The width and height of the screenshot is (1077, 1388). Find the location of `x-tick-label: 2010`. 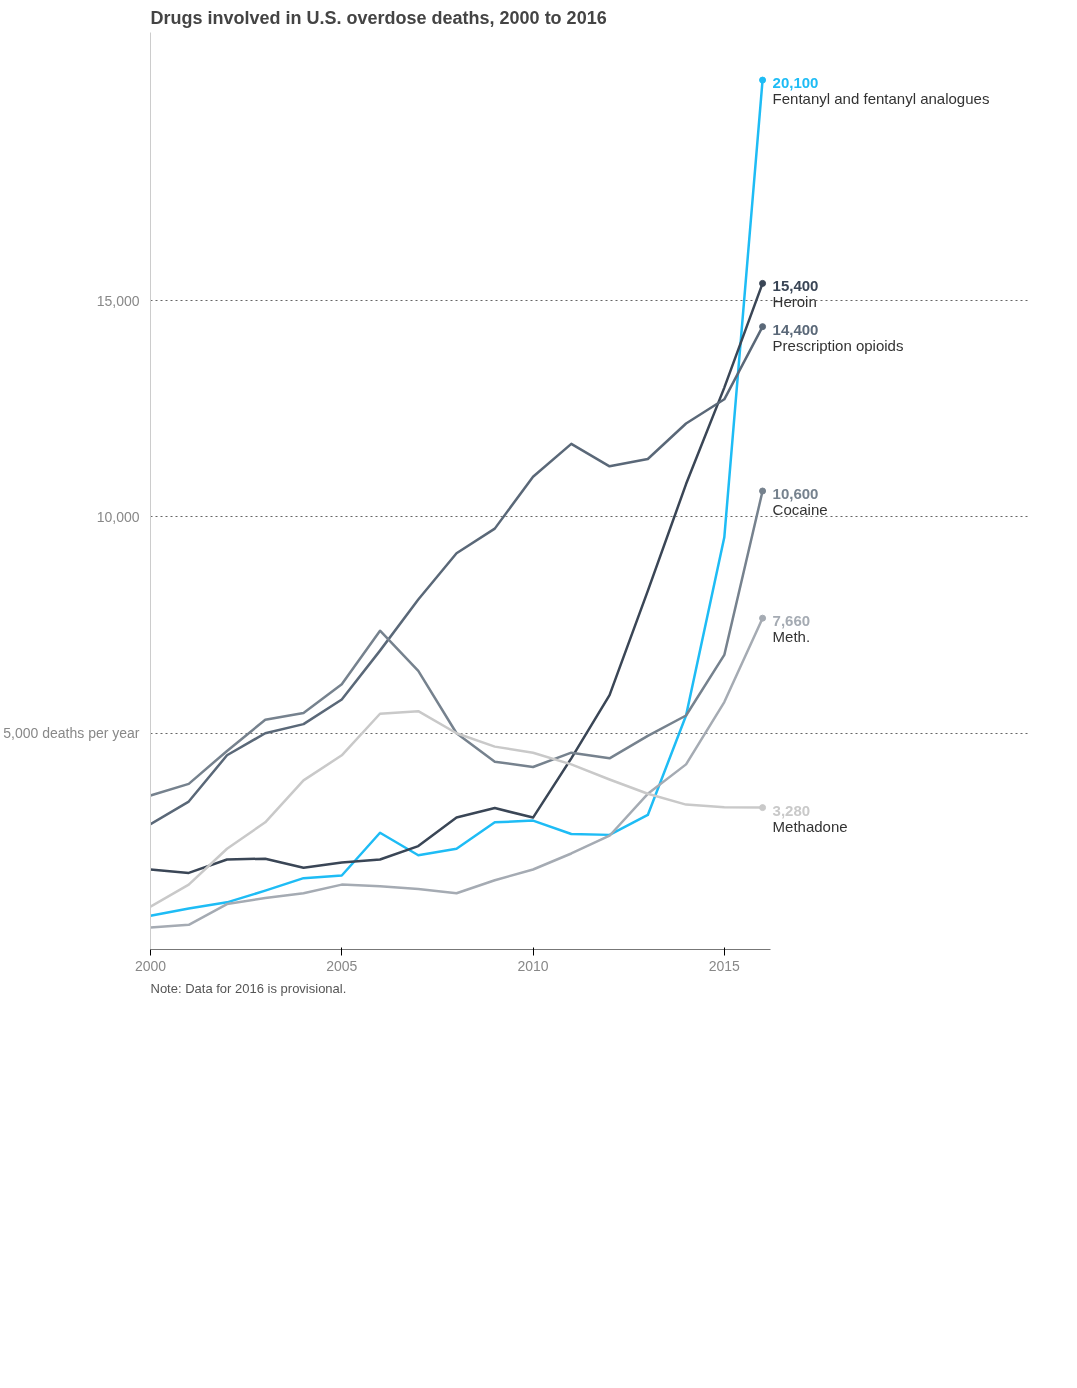

x-tick-label: 2010 is located at coordinates (533, 965).